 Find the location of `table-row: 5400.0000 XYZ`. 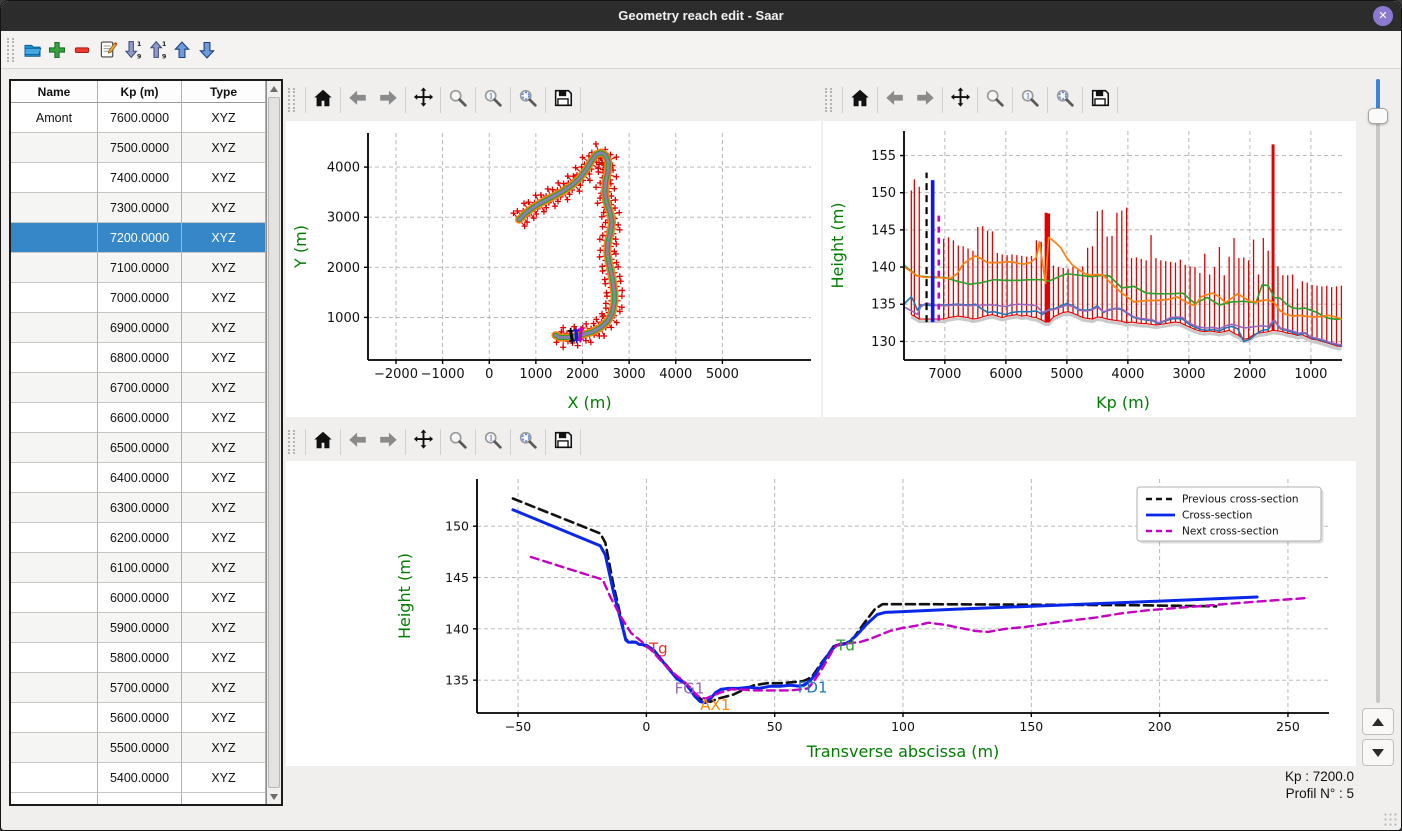

table-row: 5400.0000 XYZ is located at coordinates (138, 778).